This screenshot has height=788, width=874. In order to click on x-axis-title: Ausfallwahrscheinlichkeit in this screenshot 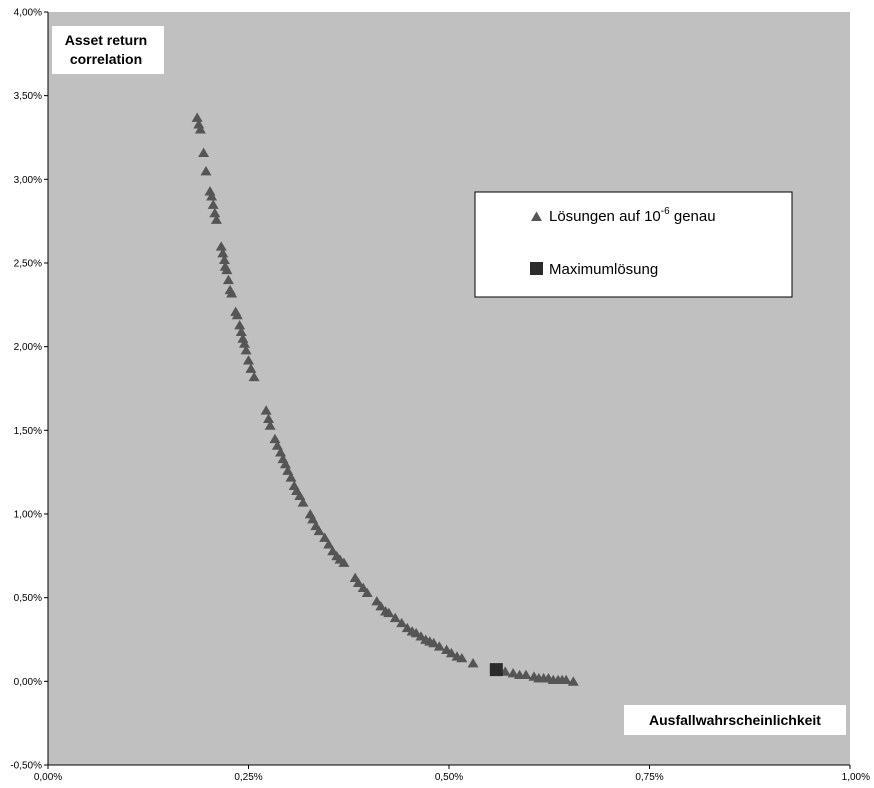, I will do `click(735, 720)`.